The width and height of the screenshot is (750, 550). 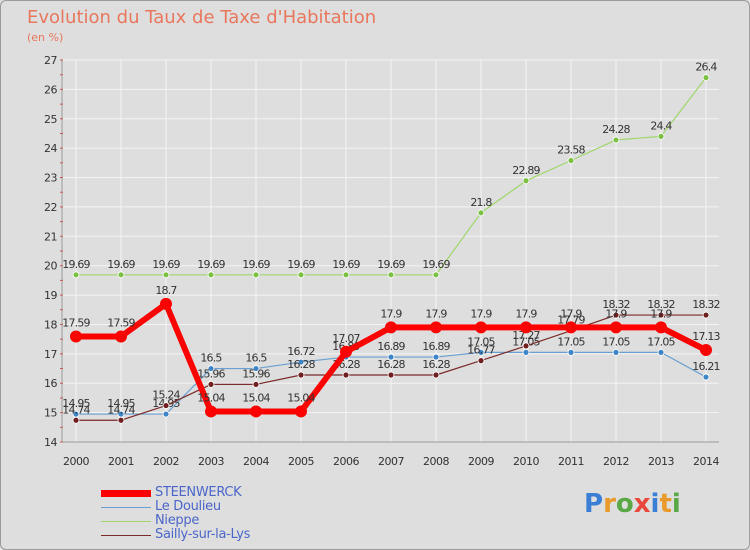 I want to click on data-label: 16.77, so click(x=481, y=350).